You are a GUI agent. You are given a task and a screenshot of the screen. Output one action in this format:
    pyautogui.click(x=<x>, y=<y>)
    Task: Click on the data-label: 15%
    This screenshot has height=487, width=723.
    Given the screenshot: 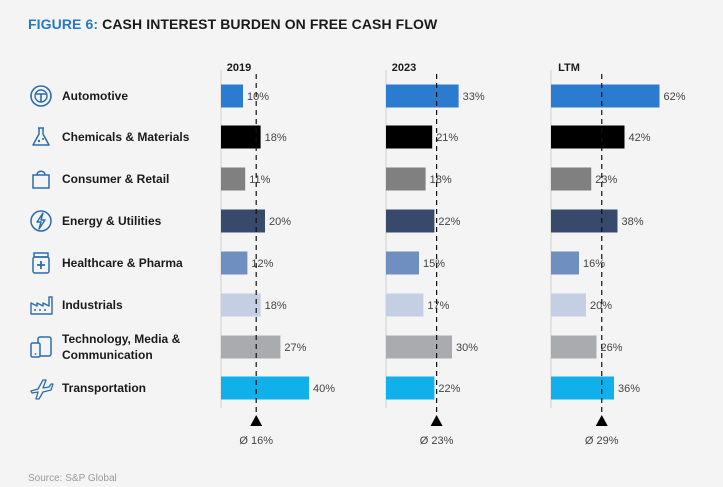 What is the action you would take?
    pyautogui.click(x=434, y=264)
    